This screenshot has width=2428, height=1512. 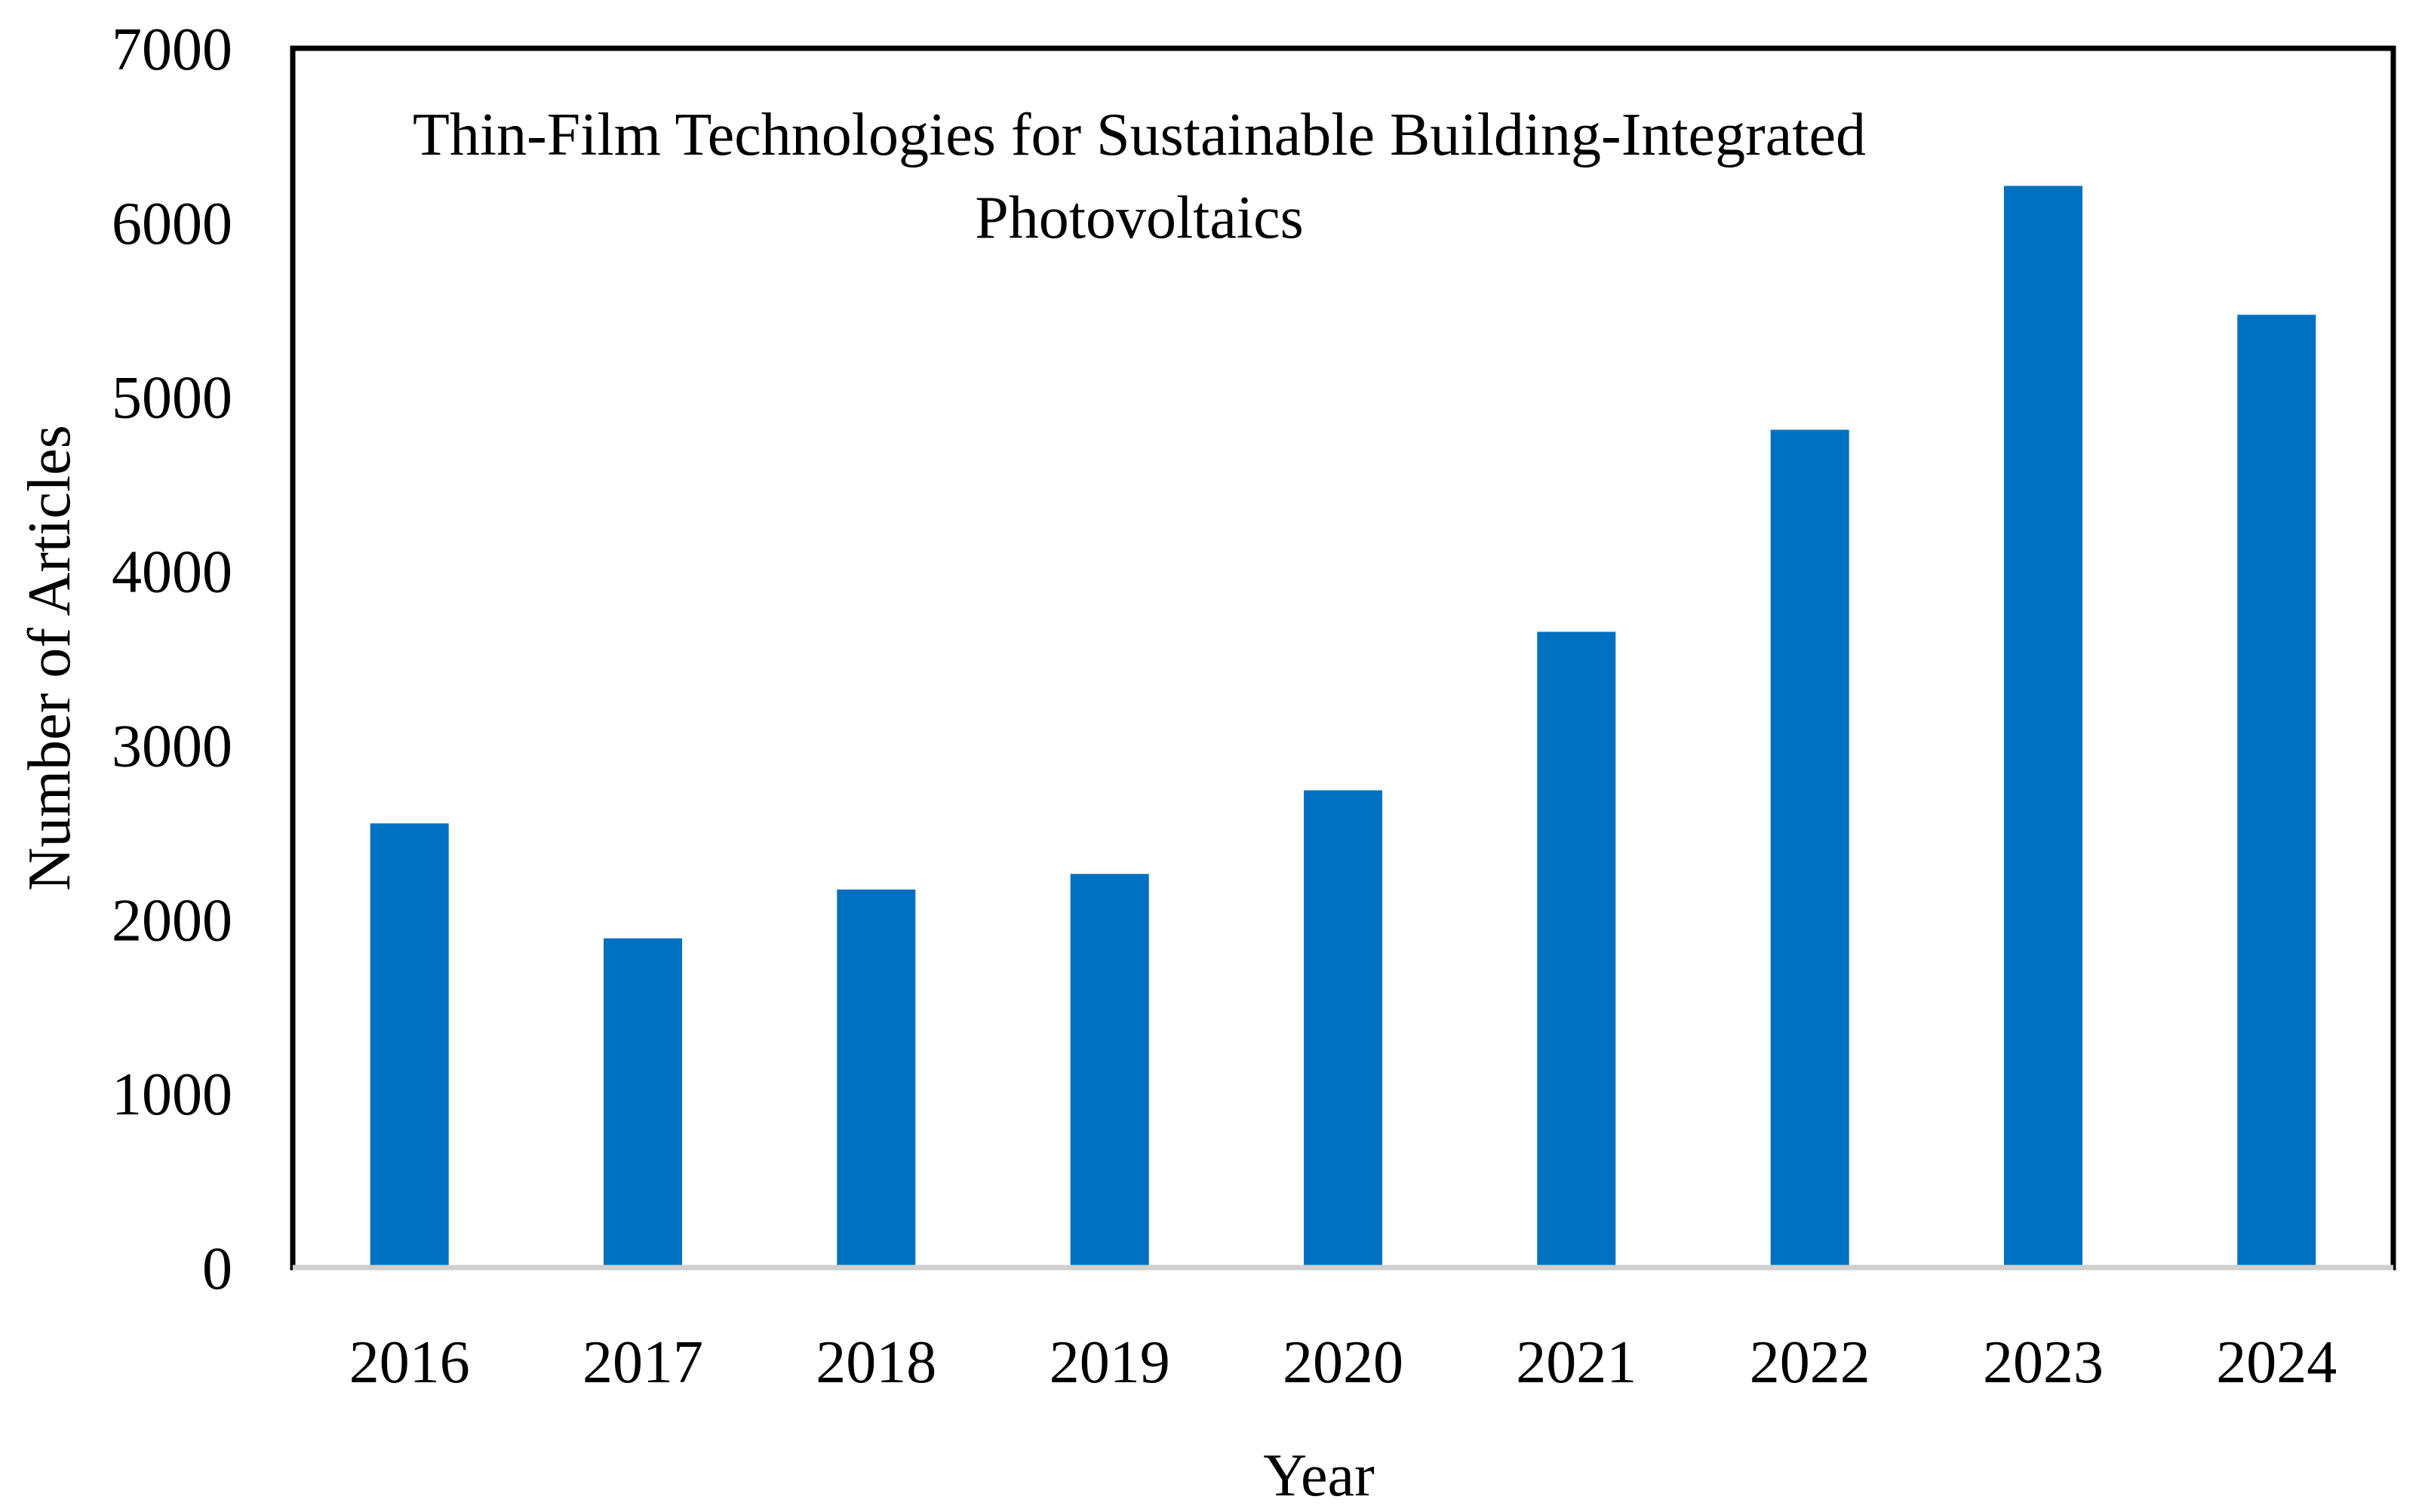 What do you see at coordinates (172, 920) in the screenshot?
I see `y-tick-label: 2000` at bounding box center [172, 920].